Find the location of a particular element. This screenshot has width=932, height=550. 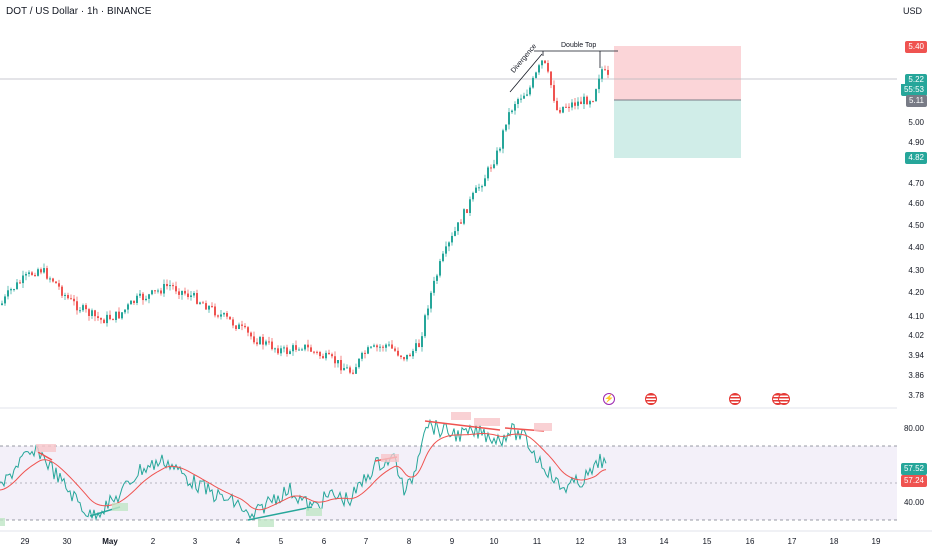

stop-loss-zone is located at coordinates (677, 73).